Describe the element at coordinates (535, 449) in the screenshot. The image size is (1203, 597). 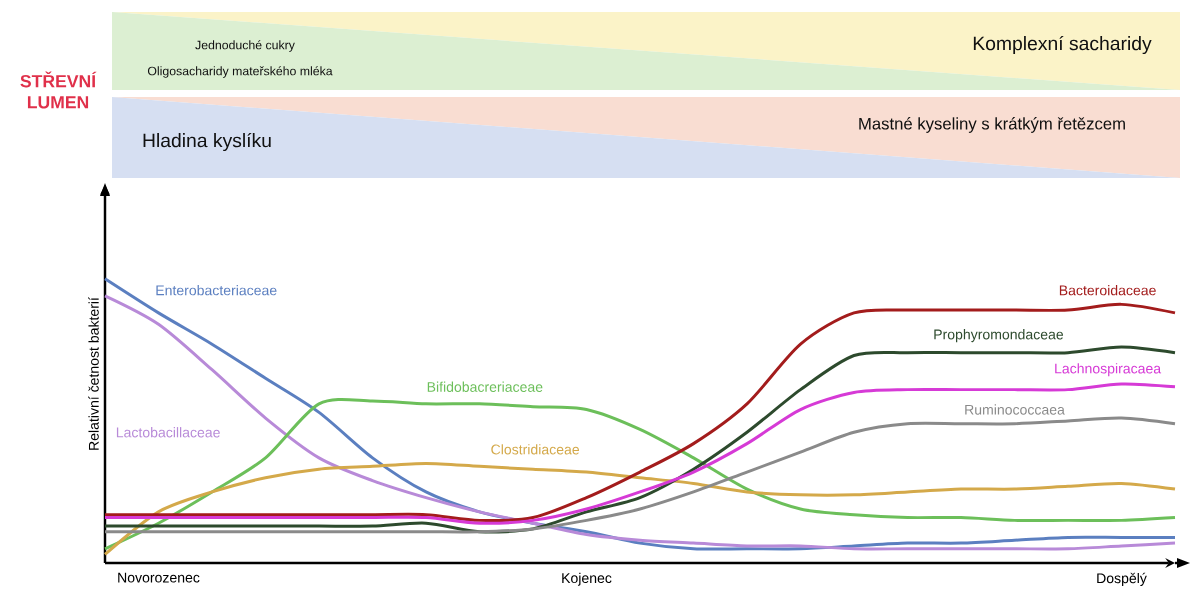
I see `series-label: Clostridiaceae` at that location.